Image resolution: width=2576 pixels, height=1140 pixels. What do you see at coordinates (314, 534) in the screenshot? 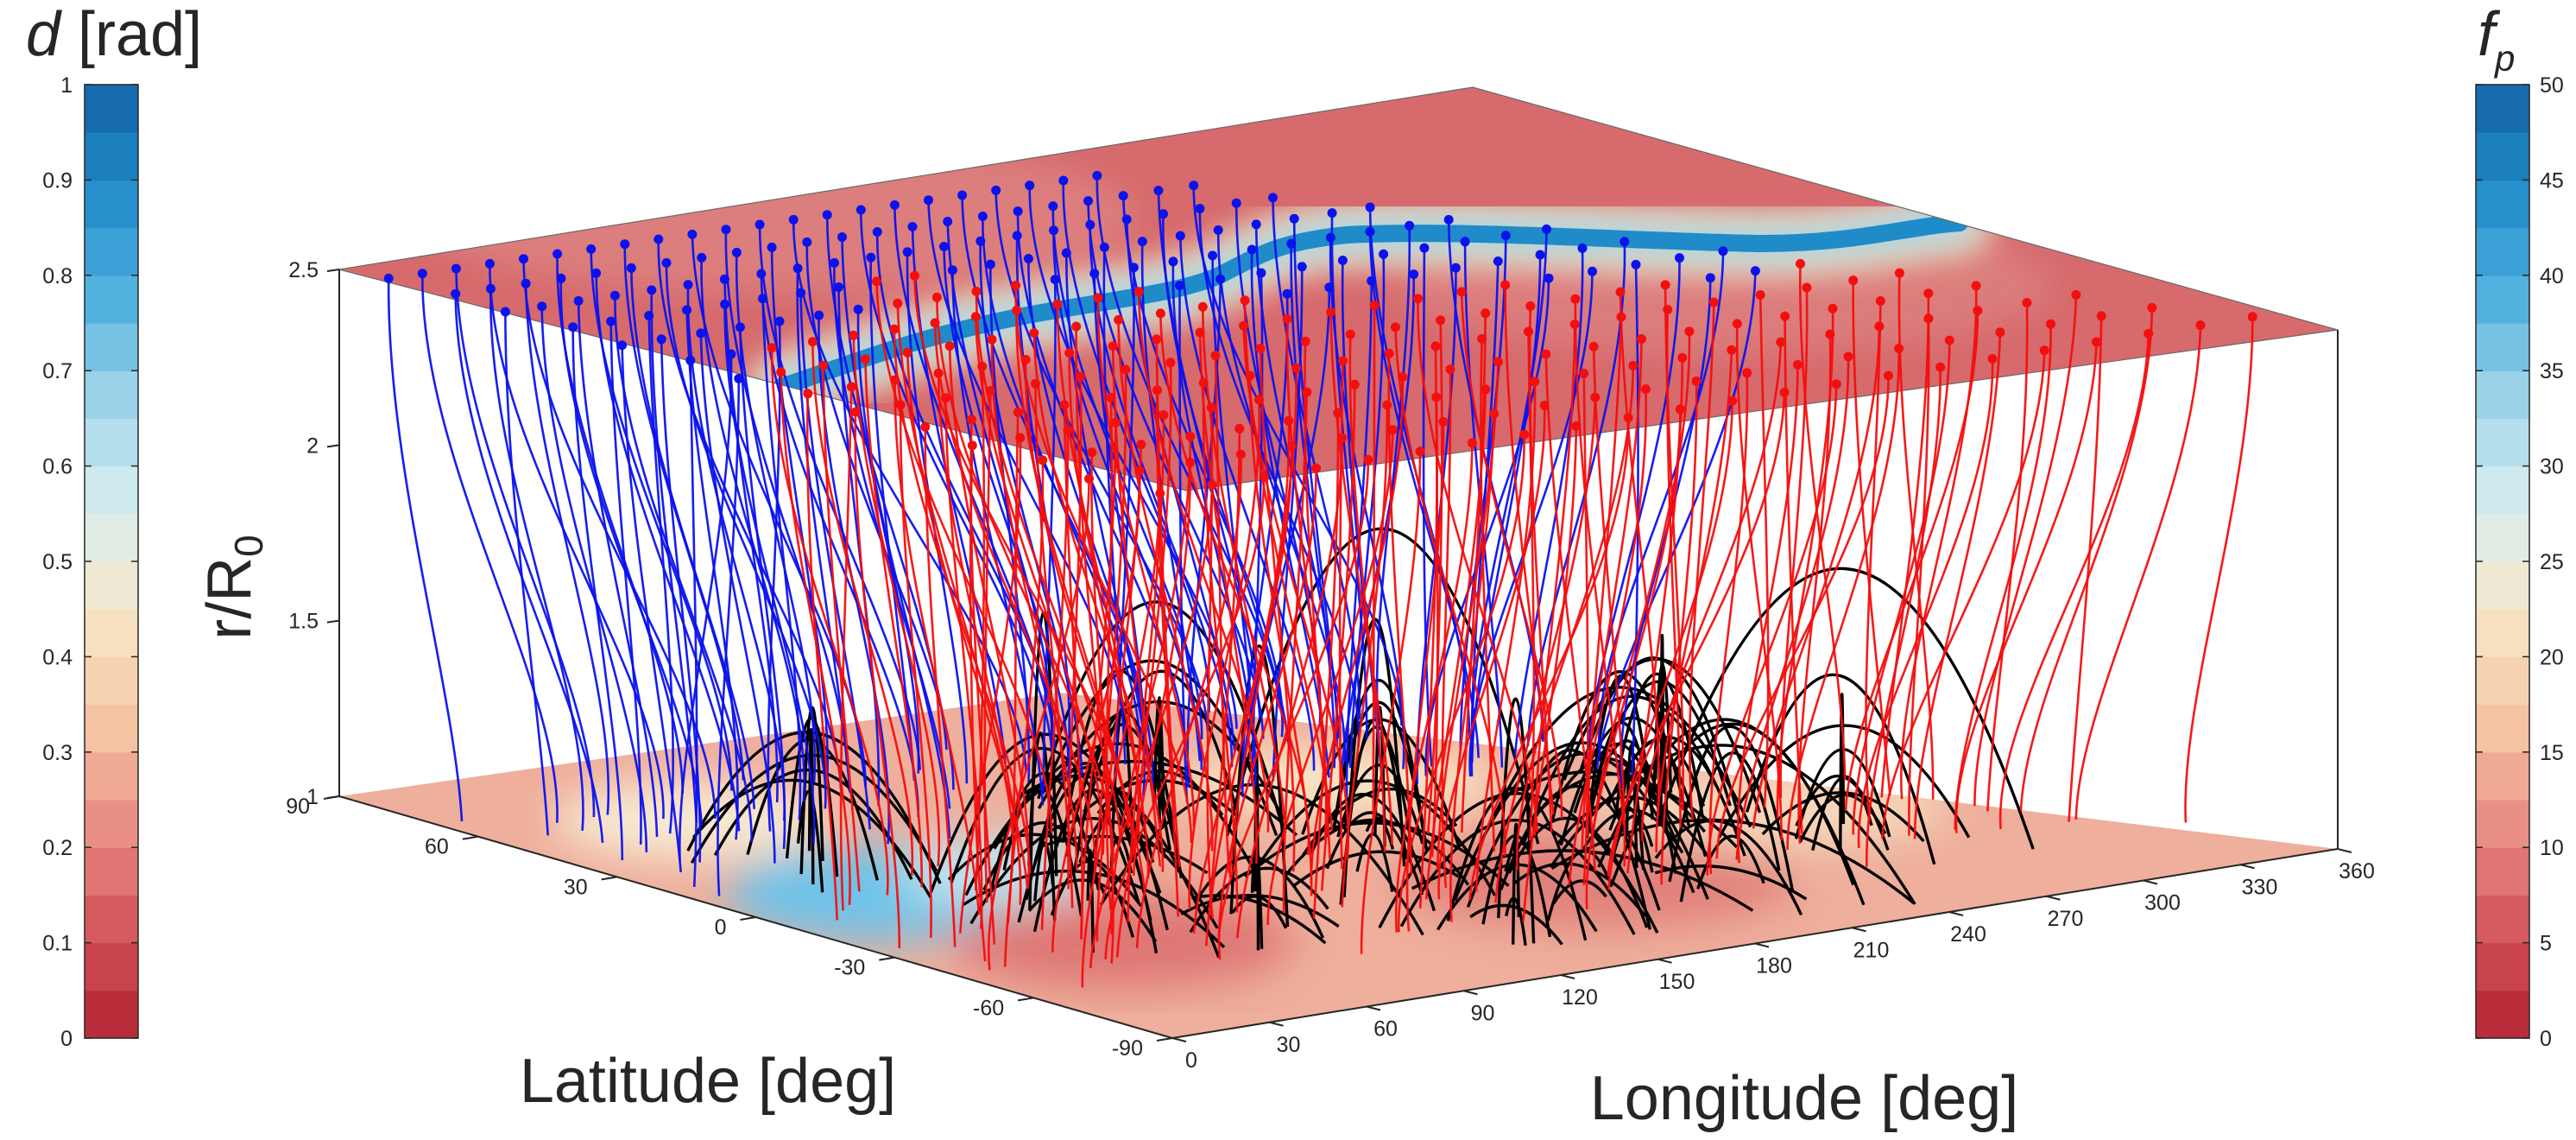
I see `radius-axis-ticks: 1 1.5 2 2.5` at bounding box center [314, 534].